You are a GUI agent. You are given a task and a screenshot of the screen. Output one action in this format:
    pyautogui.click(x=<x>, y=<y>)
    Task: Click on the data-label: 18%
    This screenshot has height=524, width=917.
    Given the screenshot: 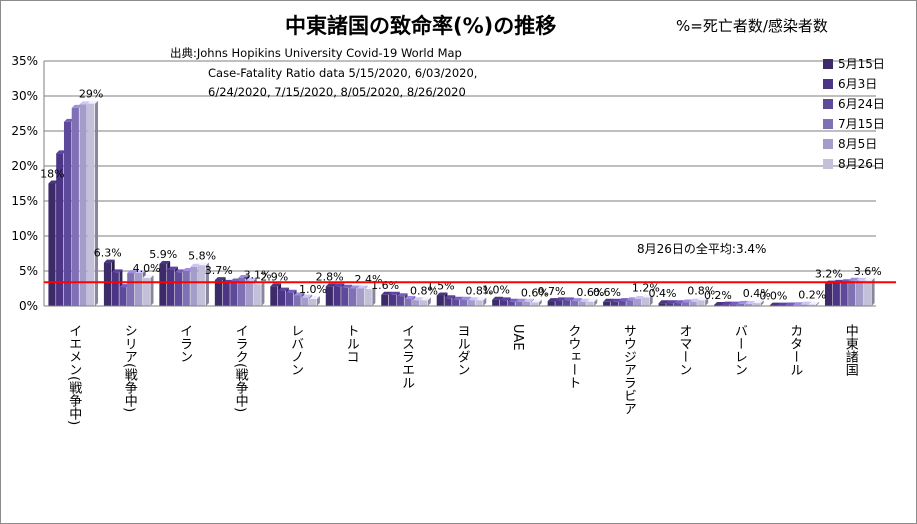 What is the action you would take?
    pyautogui.click(x=52, y=174)
    